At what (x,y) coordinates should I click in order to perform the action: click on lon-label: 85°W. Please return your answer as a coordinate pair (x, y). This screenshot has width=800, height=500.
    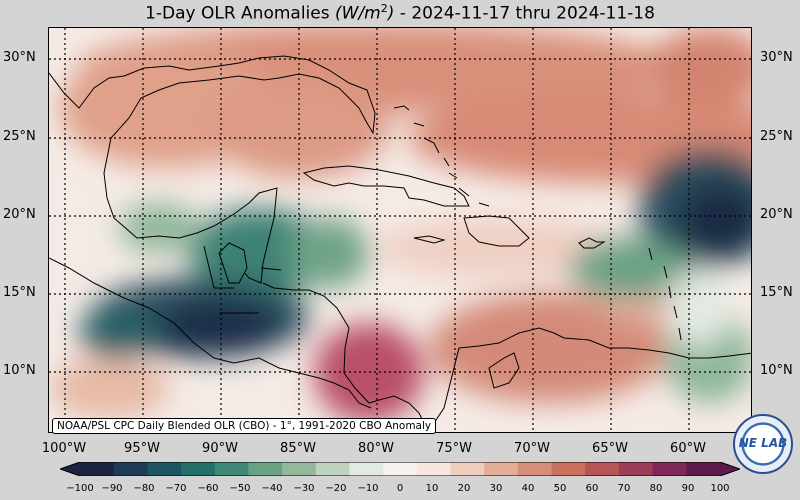
    Looking at the image, I should click on (298, 448).